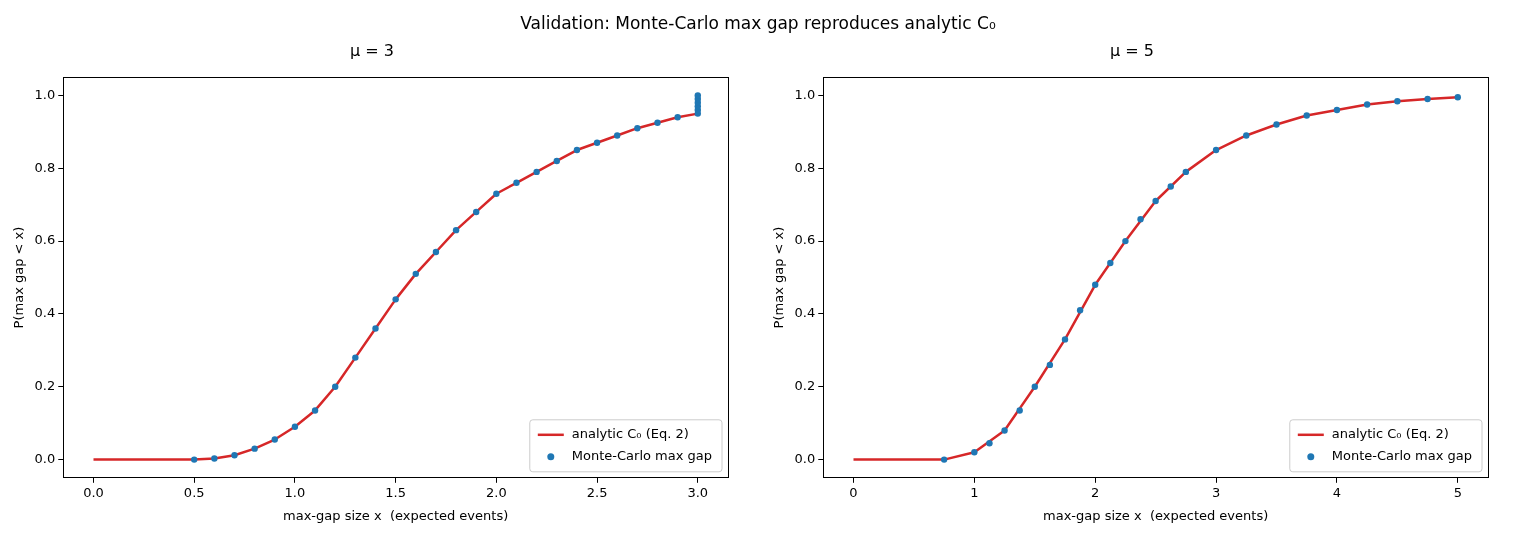  I want to click on chart-title: μ = 5, so click(1132, 50).